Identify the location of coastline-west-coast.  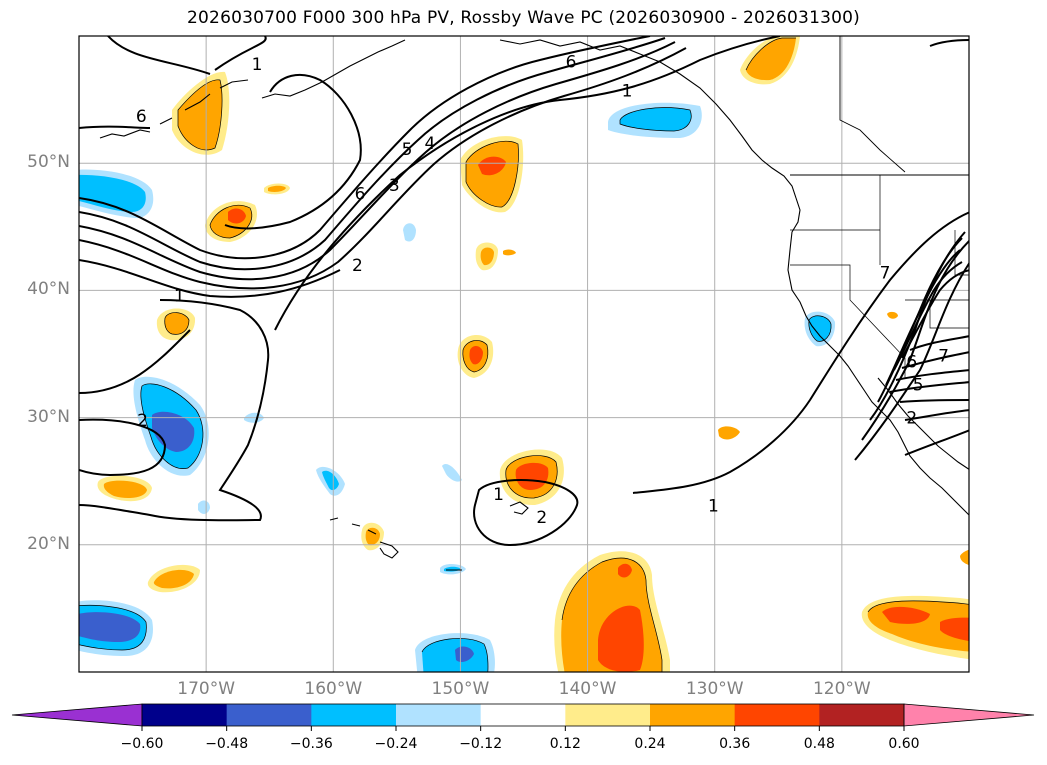
(878, 356).